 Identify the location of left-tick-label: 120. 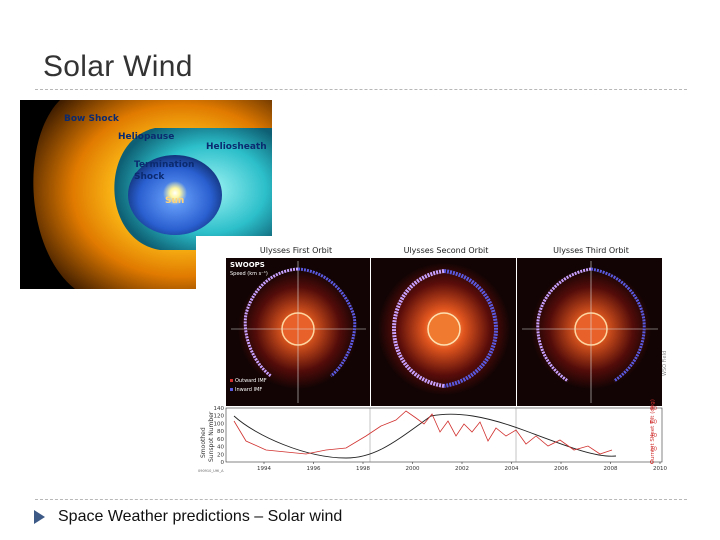
(219, 417).